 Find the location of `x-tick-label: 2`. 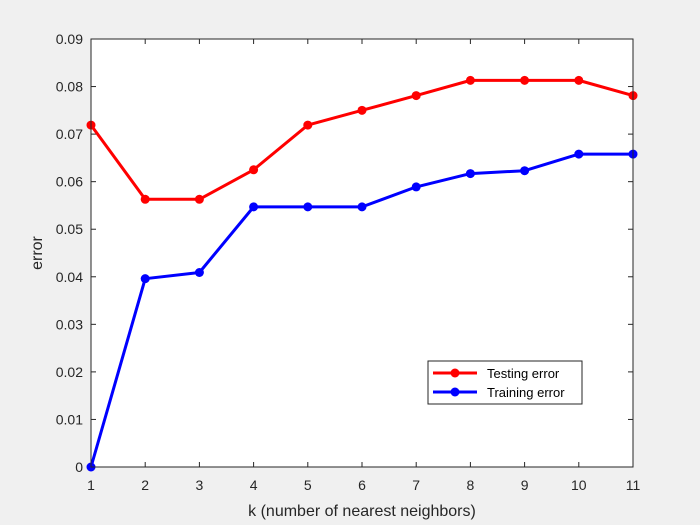

x-tick-label: 2 is located at coordinates (145, 485).